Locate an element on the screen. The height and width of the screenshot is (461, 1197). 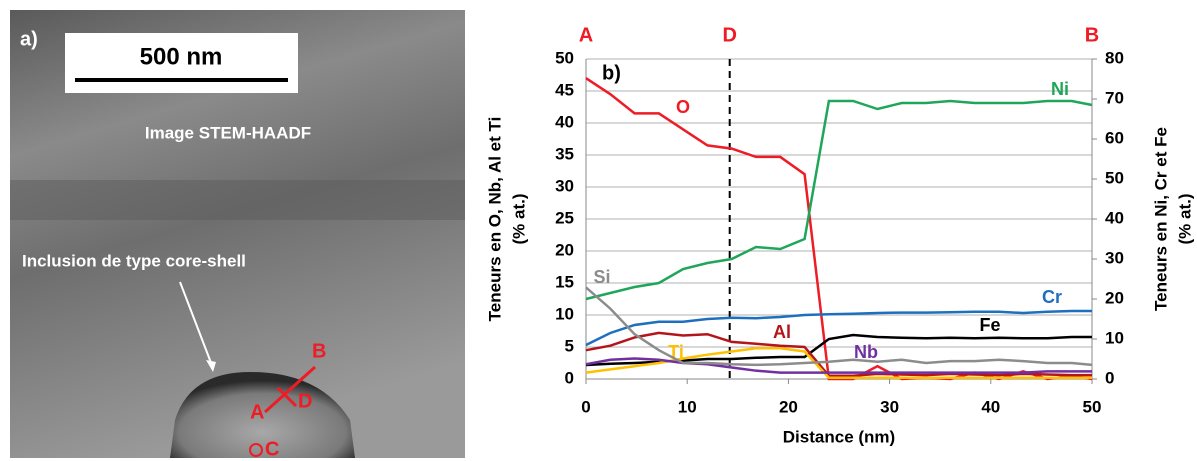
marker-label: B is located at coordinates (1092, 35).